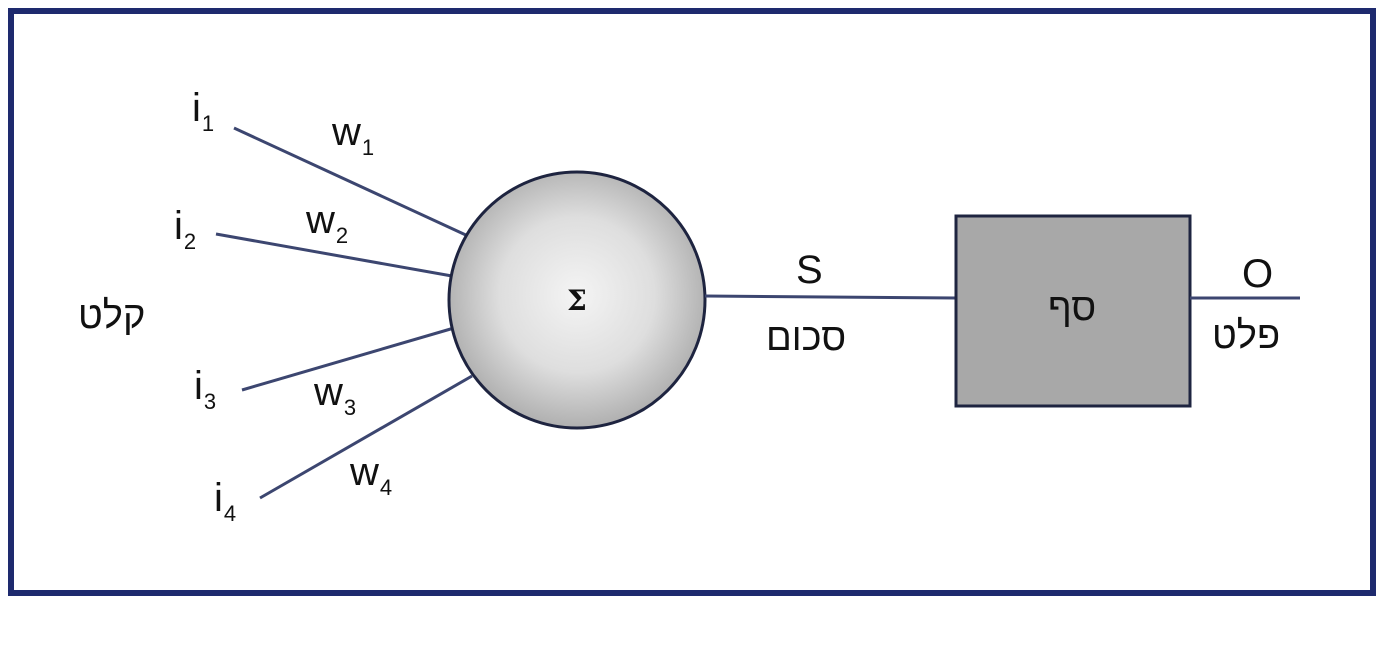  What do you see at coordinates (806, 338) in the screenshot?
I see `sum-label: סכום` at bounding box center [806, 338].